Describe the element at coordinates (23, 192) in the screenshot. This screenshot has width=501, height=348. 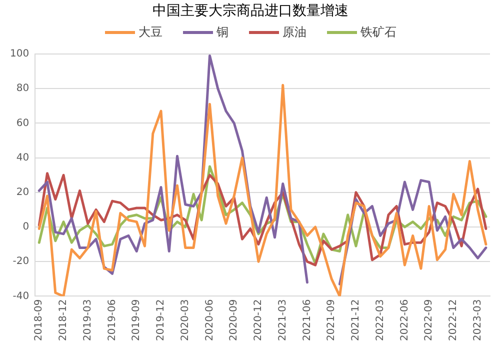
I see `y-tick-label: 20` at that location.